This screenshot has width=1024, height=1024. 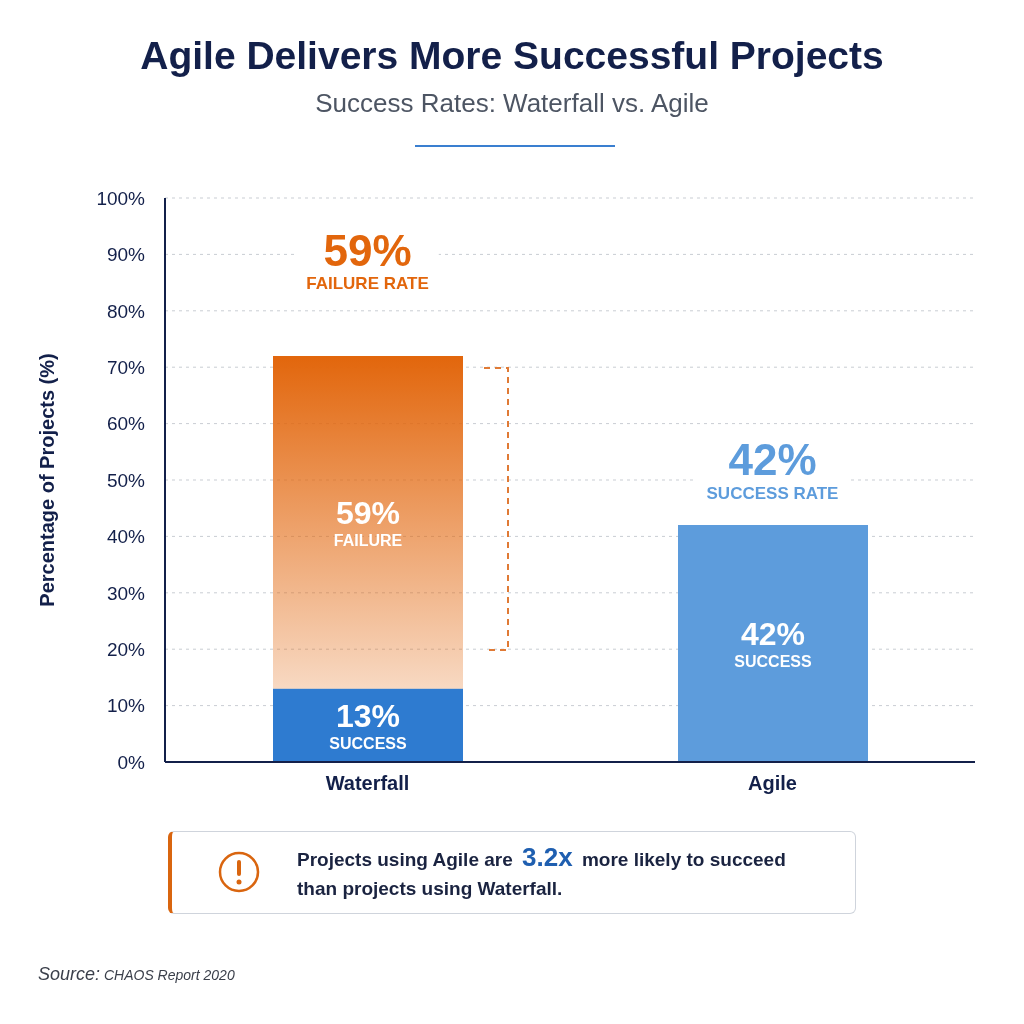 I want to click on data-label: 59% FAILURE, so click(x=368, y=521).